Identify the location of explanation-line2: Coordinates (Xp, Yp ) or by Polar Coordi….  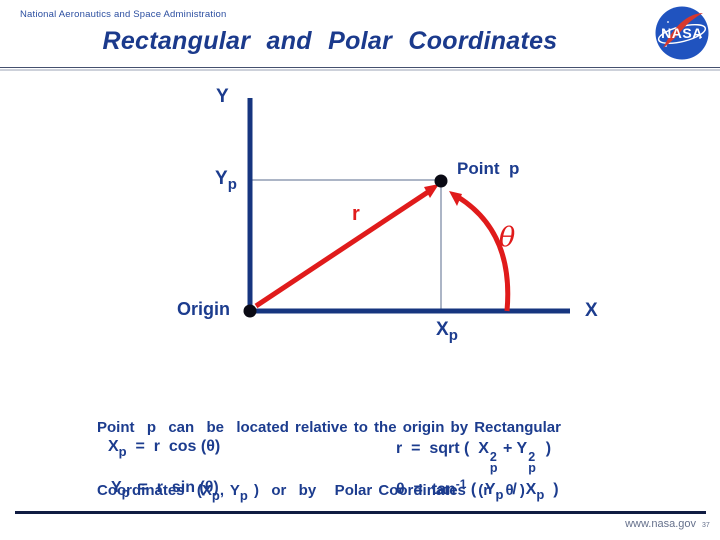
(311, 492).